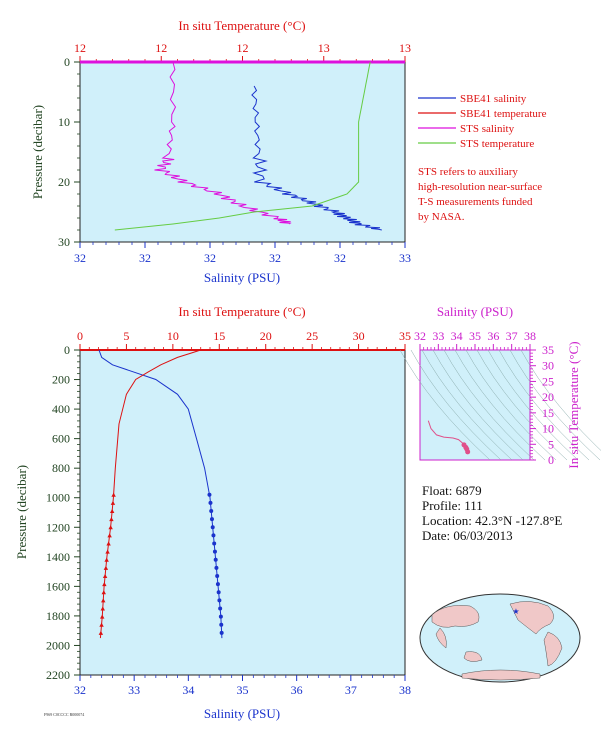 The width and height of the screenshot is (601, 736). Describe the element at coordinates (266, 336) in the screenshot. I see `tick-label: 20` at that location.